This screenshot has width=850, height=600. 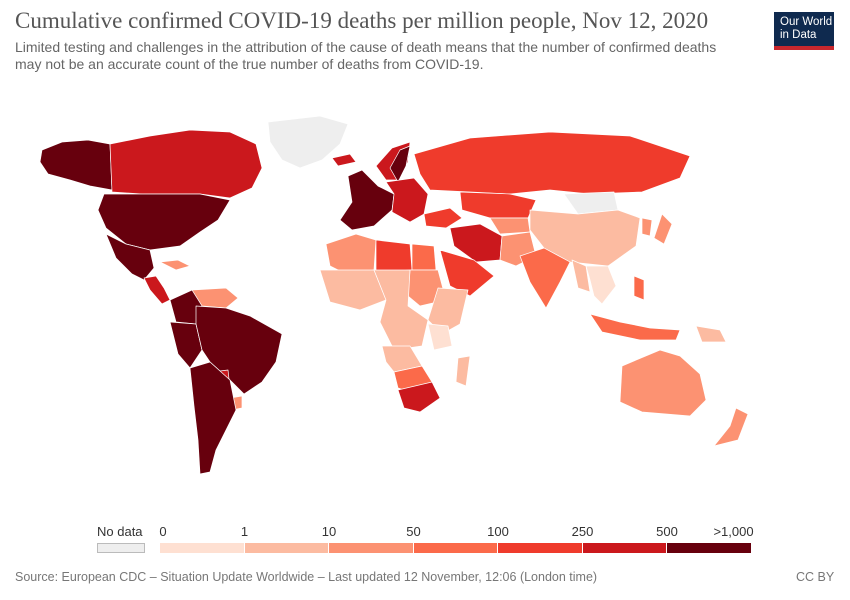 I want to click on region-argentina-chile, so click(x=213, y=418).